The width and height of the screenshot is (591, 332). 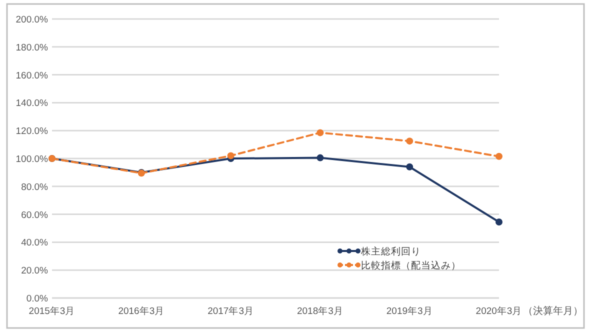 I want to click on legend-label: 比較指標（配当込み）, so click(x=411, y=266).